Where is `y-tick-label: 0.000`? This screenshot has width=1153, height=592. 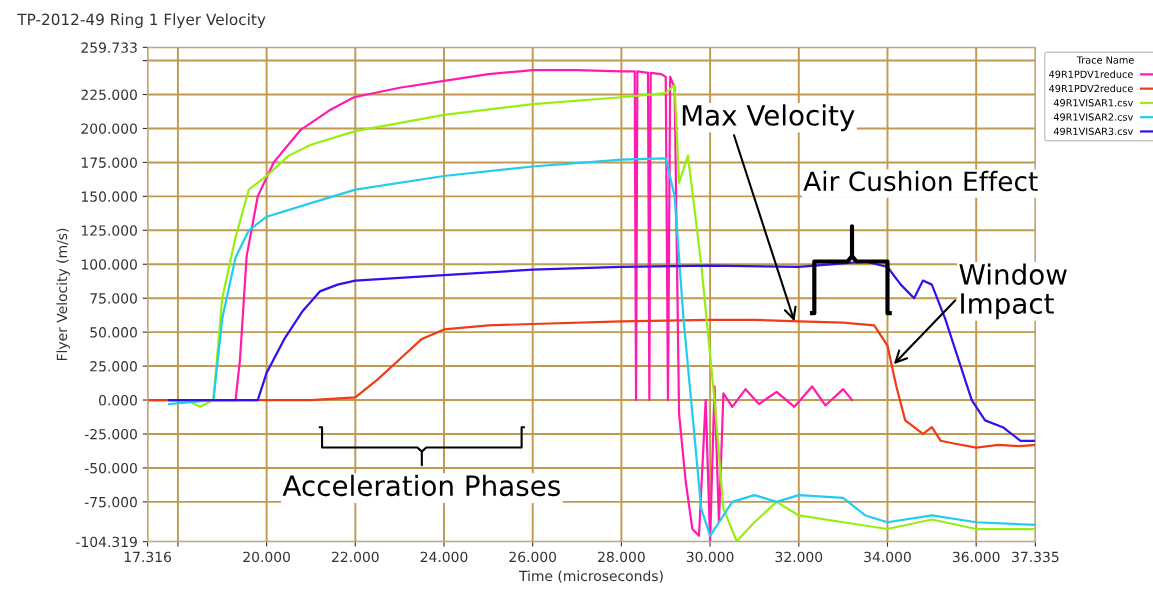 y-tick-label: 0.000 is located at coordinates (118, 400).